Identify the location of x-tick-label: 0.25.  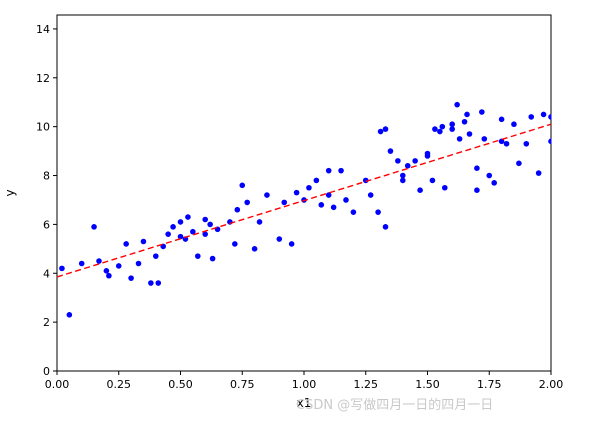
(119, 384).